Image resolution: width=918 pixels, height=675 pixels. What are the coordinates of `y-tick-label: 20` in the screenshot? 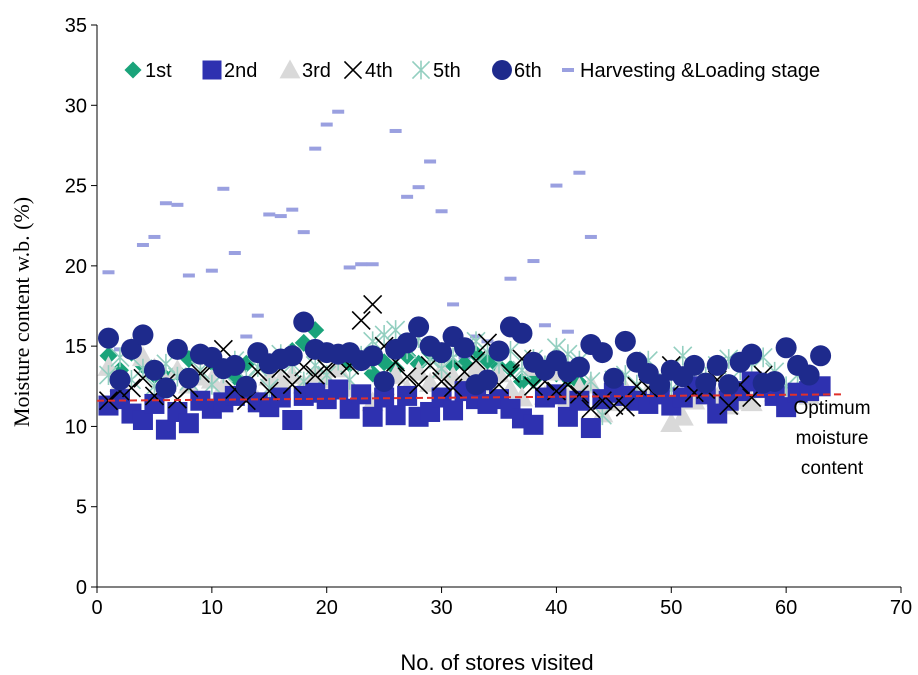 It's located at (76, 267).